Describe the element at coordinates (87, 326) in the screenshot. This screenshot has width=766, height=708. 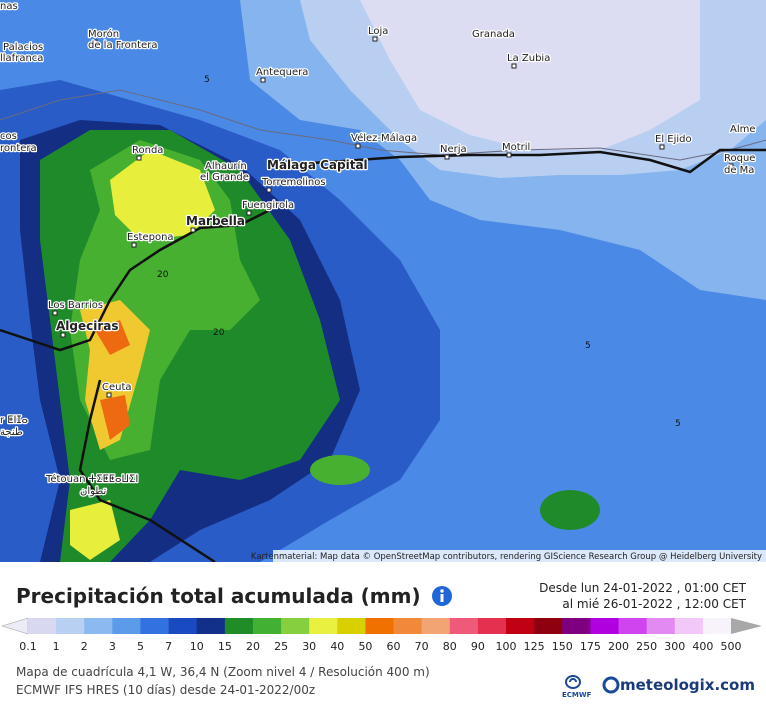
I see `place-label: Algeciras` at that location.